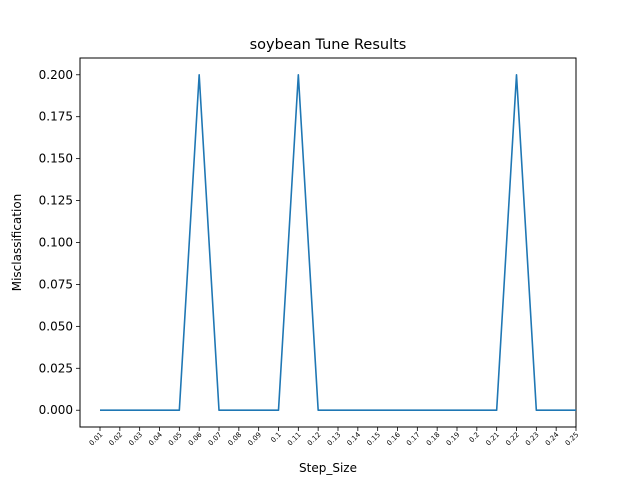 This screenshot has width=640, height=480. Describe the element at coordinates (56, 201) in the screenshot. I see `y-tick-label: 0.125` at that location.